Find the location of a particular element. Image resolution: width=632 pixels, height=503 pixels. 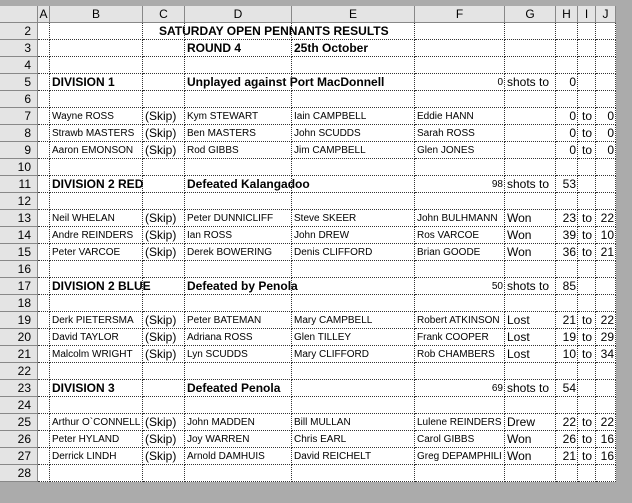

row-header: 3 is located at coordinates (19, 48).